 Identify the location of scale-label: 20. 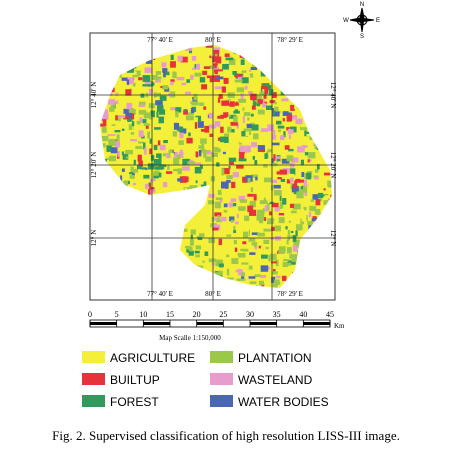
(197, 314).